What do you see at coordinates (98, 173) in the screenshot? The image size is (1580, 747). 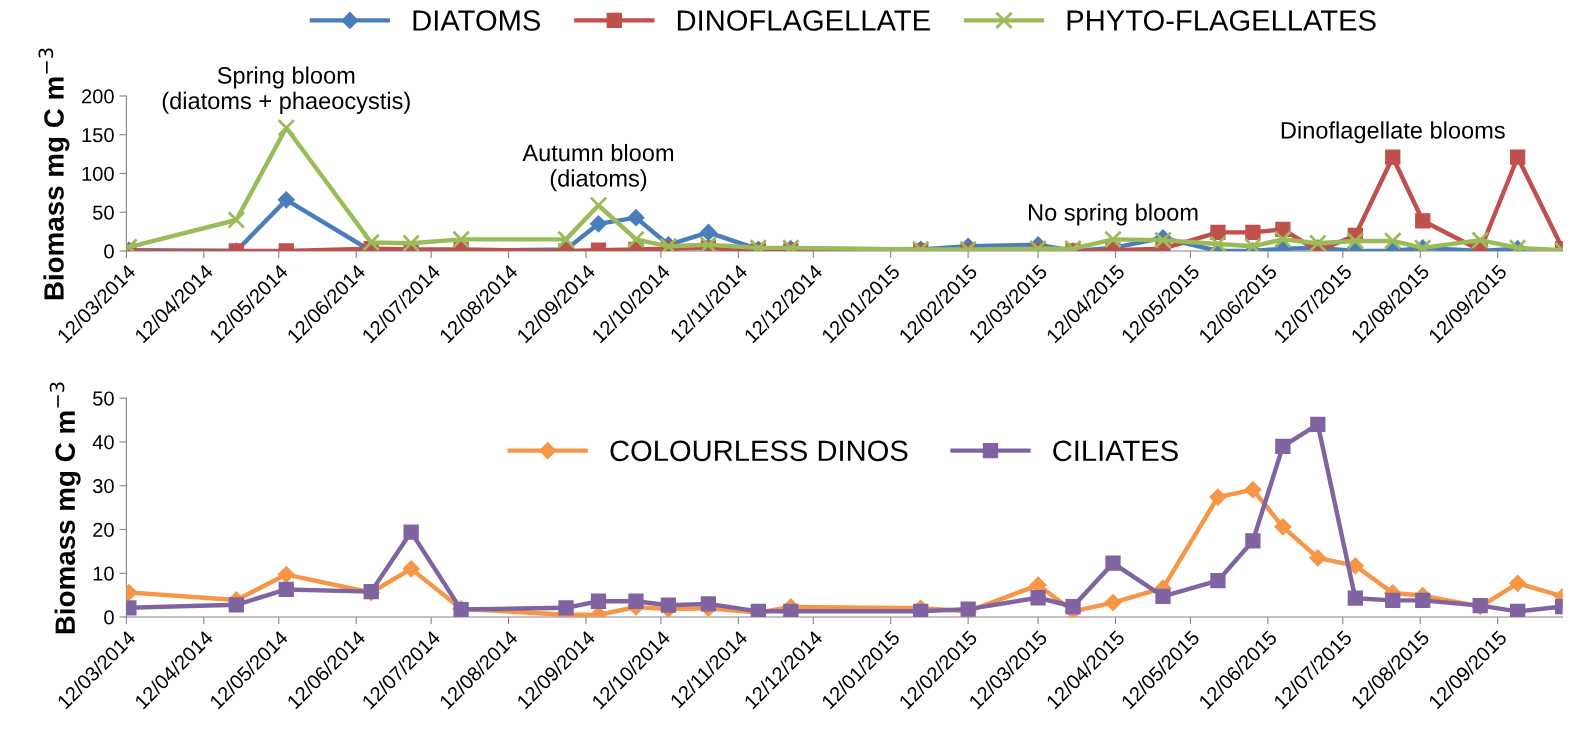 I see `y-tick-label: 100` at bounding box center [98, 173].